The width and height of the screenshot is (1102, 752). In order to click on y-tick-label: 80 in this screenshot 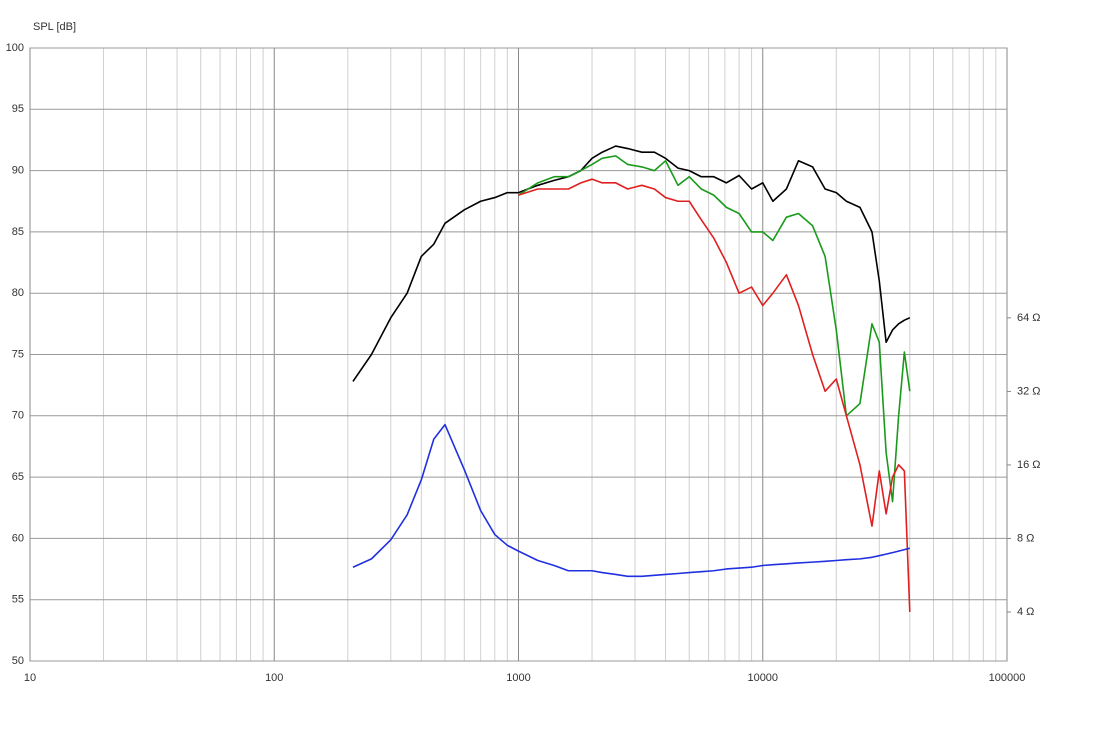, I will do `click(18, 293)`.